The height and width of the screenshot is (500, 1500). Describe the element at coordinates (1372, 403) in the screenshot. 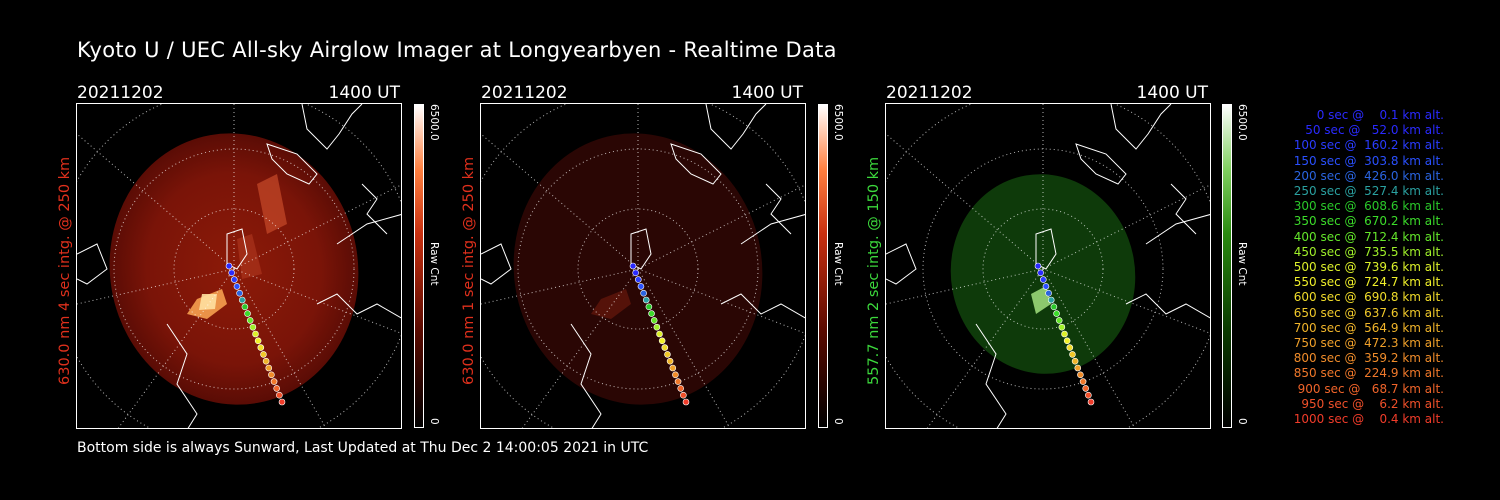

I see `legend-row: 950 sec @ 6.2 km alt.` at that location.